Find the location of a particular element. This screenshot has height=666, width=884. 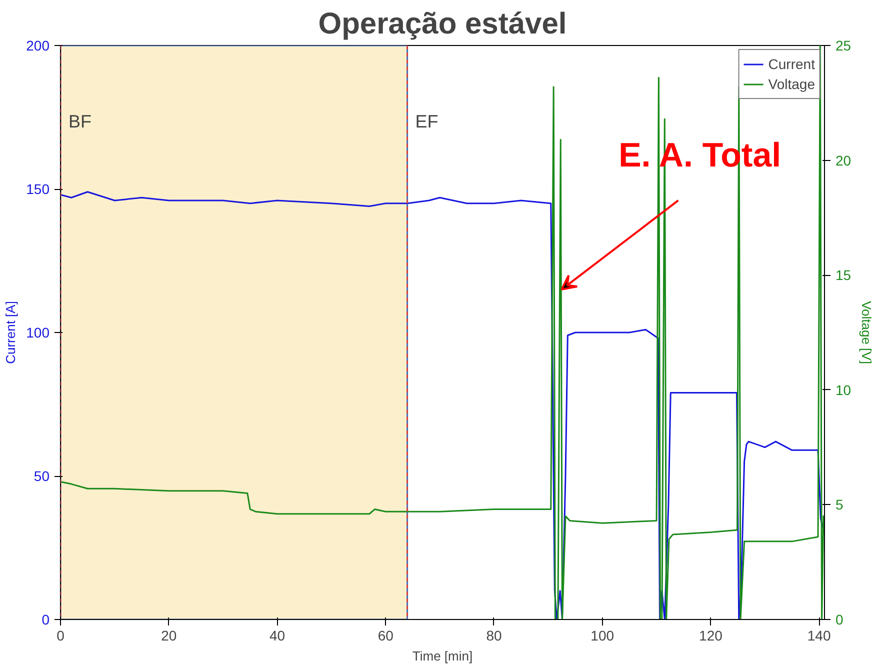

x-tick-label: 60 is located at coordinates (386, 636).